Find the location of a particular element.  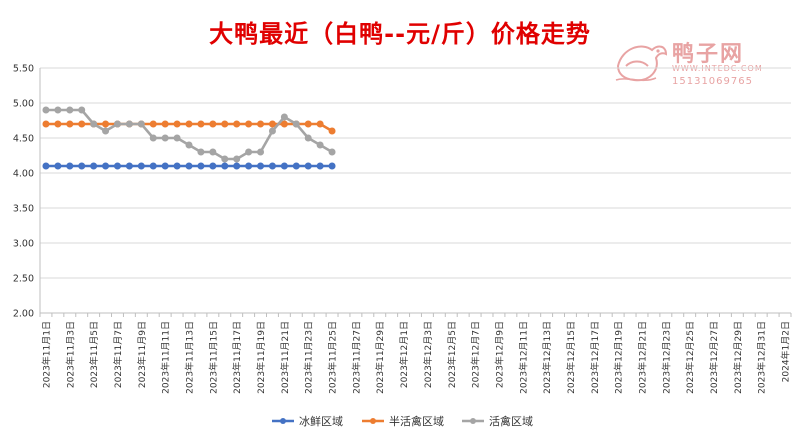

x-tick-label: 2023年11月23日 is located at coordinates (309, 357).